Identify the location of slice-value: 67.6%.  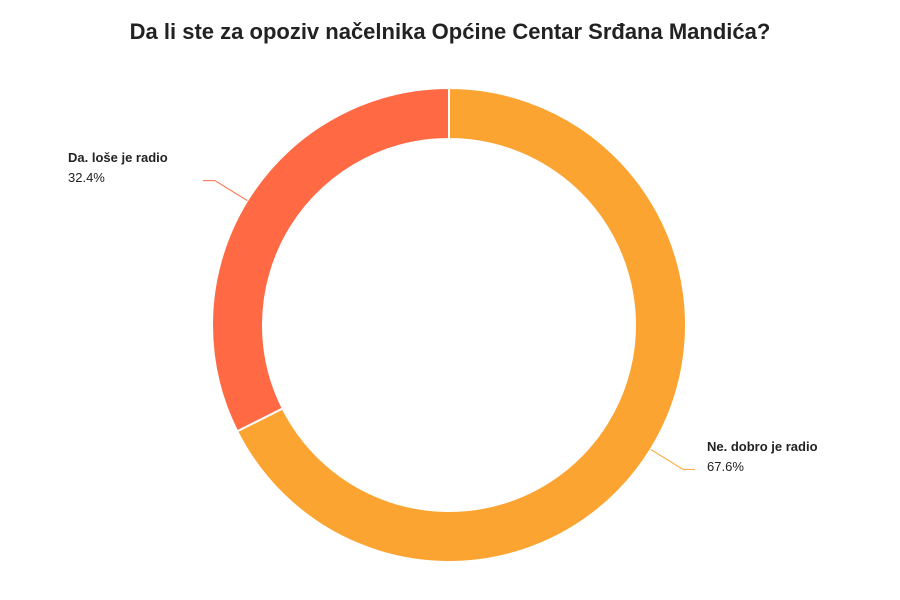
(725, 466).